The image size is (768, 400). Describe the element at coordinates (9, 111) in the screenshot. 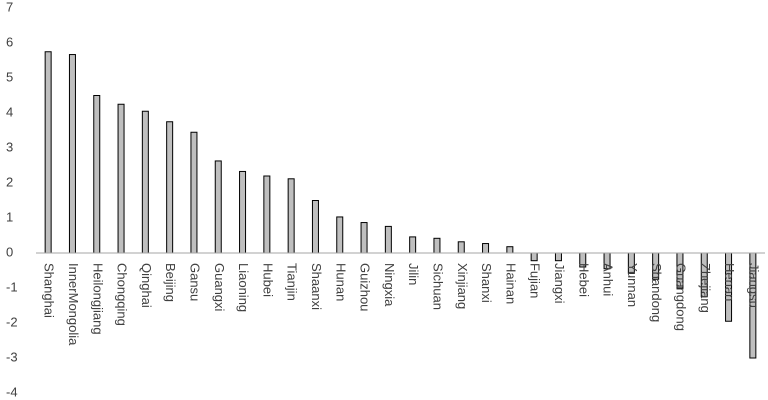

I see `y-tick-label: 4` at that location.